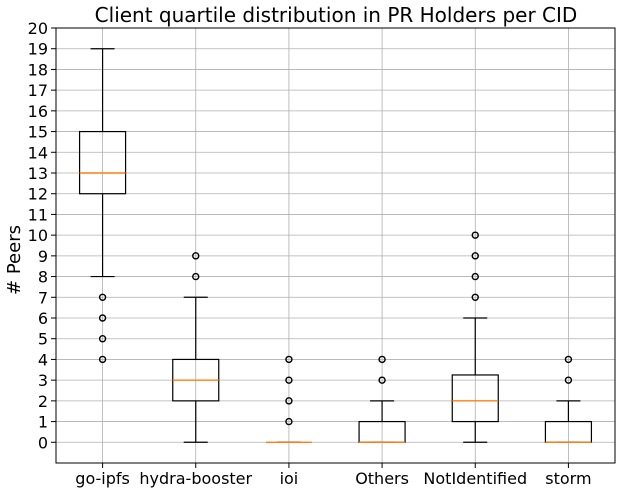 The height and width of the screenshot is (492, 621). What do you see at coordinates (43, 297) in the screenshot?
I see `y-tick-label: 7` at bounding box center [43, 297].